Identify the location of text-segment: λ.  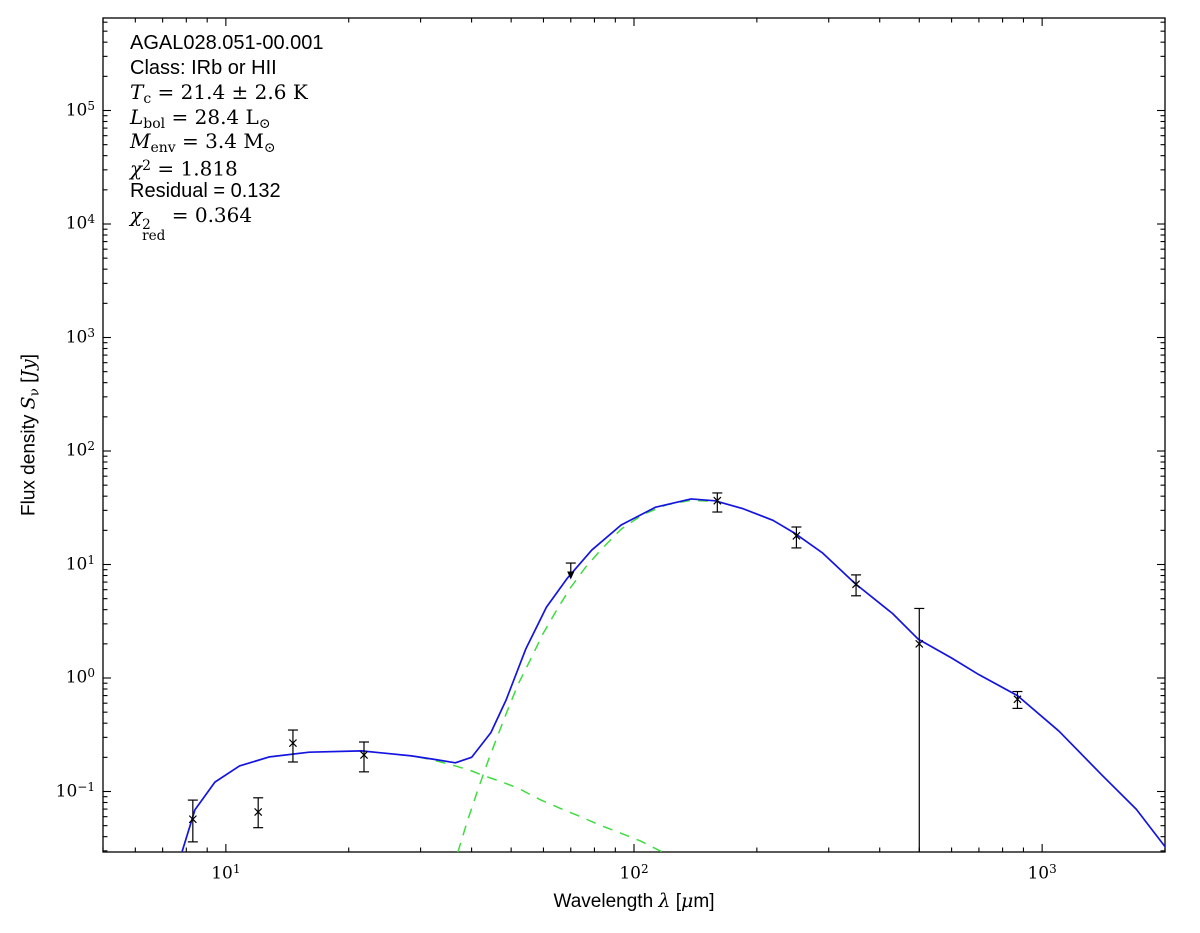
(664, 901).